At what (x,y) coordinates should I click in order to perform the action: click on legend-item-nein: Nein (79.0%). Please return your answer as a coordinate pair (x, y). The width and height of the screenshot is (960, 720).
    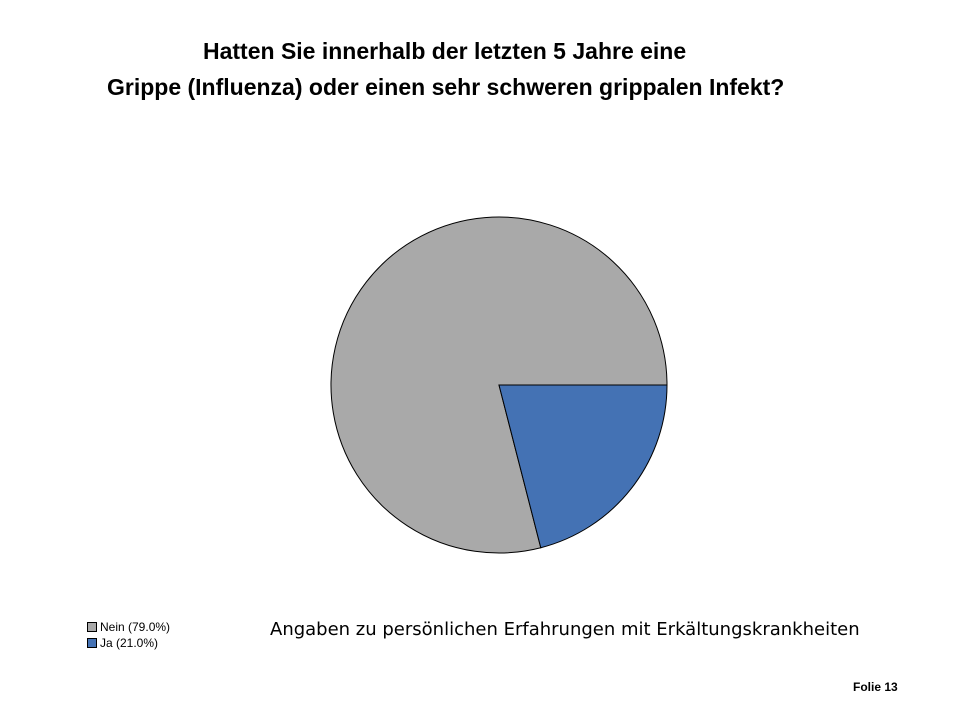
    Looking at the image, I should click on (128, 627).